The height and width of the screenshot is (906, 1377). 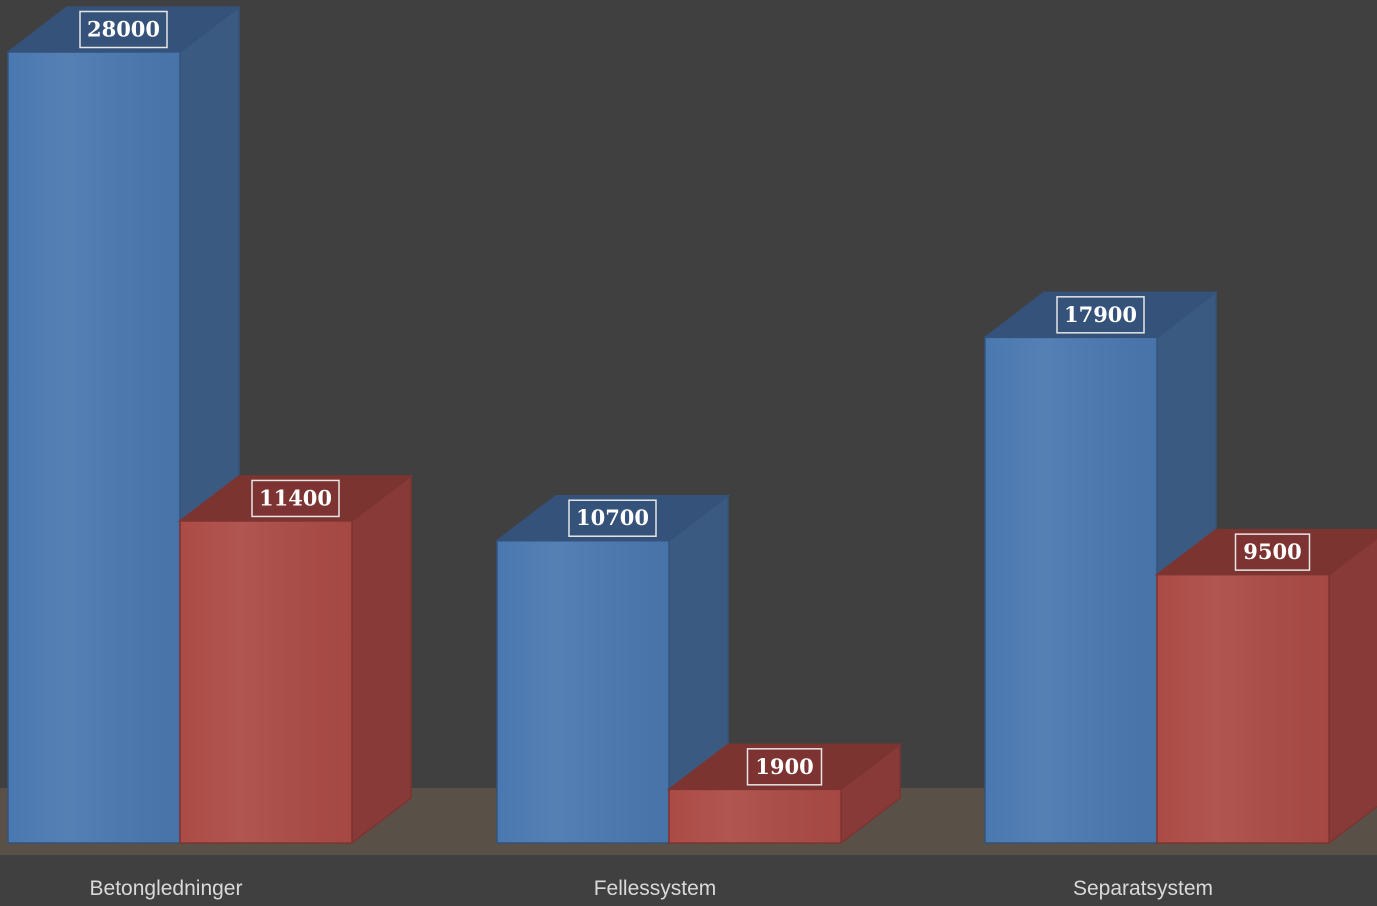 I want to click on bar-separatsystem-series2, so click(x=1267, y=686).